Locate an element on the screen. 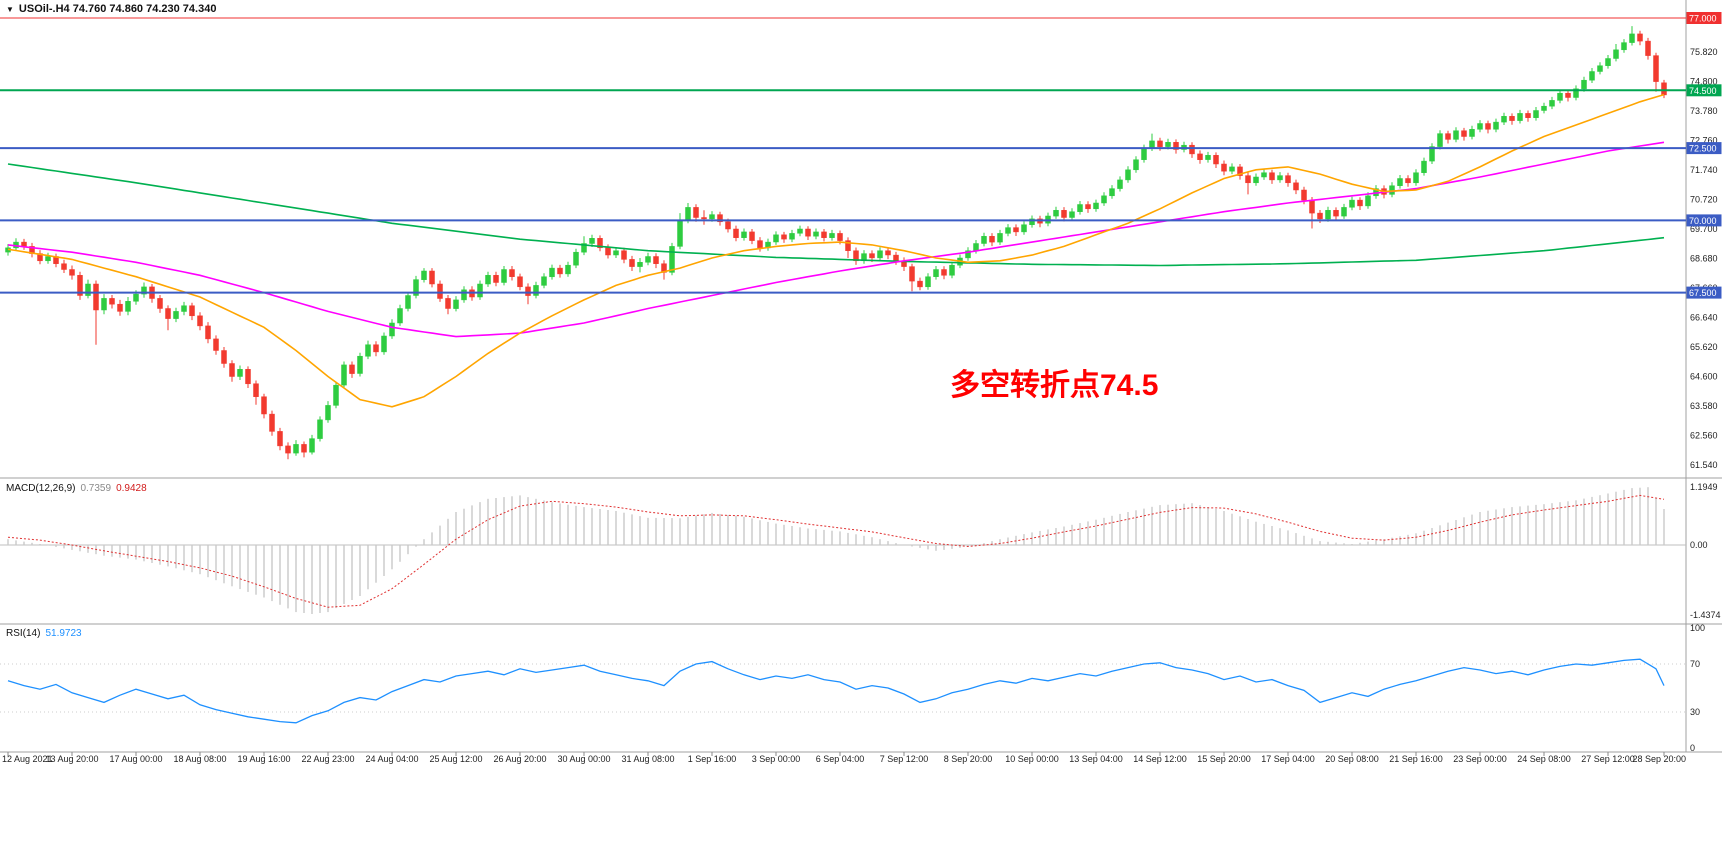 This screenshot has width=1722, height=843. rsi-axis-label: 100 is located at coordinates (1697, 628).